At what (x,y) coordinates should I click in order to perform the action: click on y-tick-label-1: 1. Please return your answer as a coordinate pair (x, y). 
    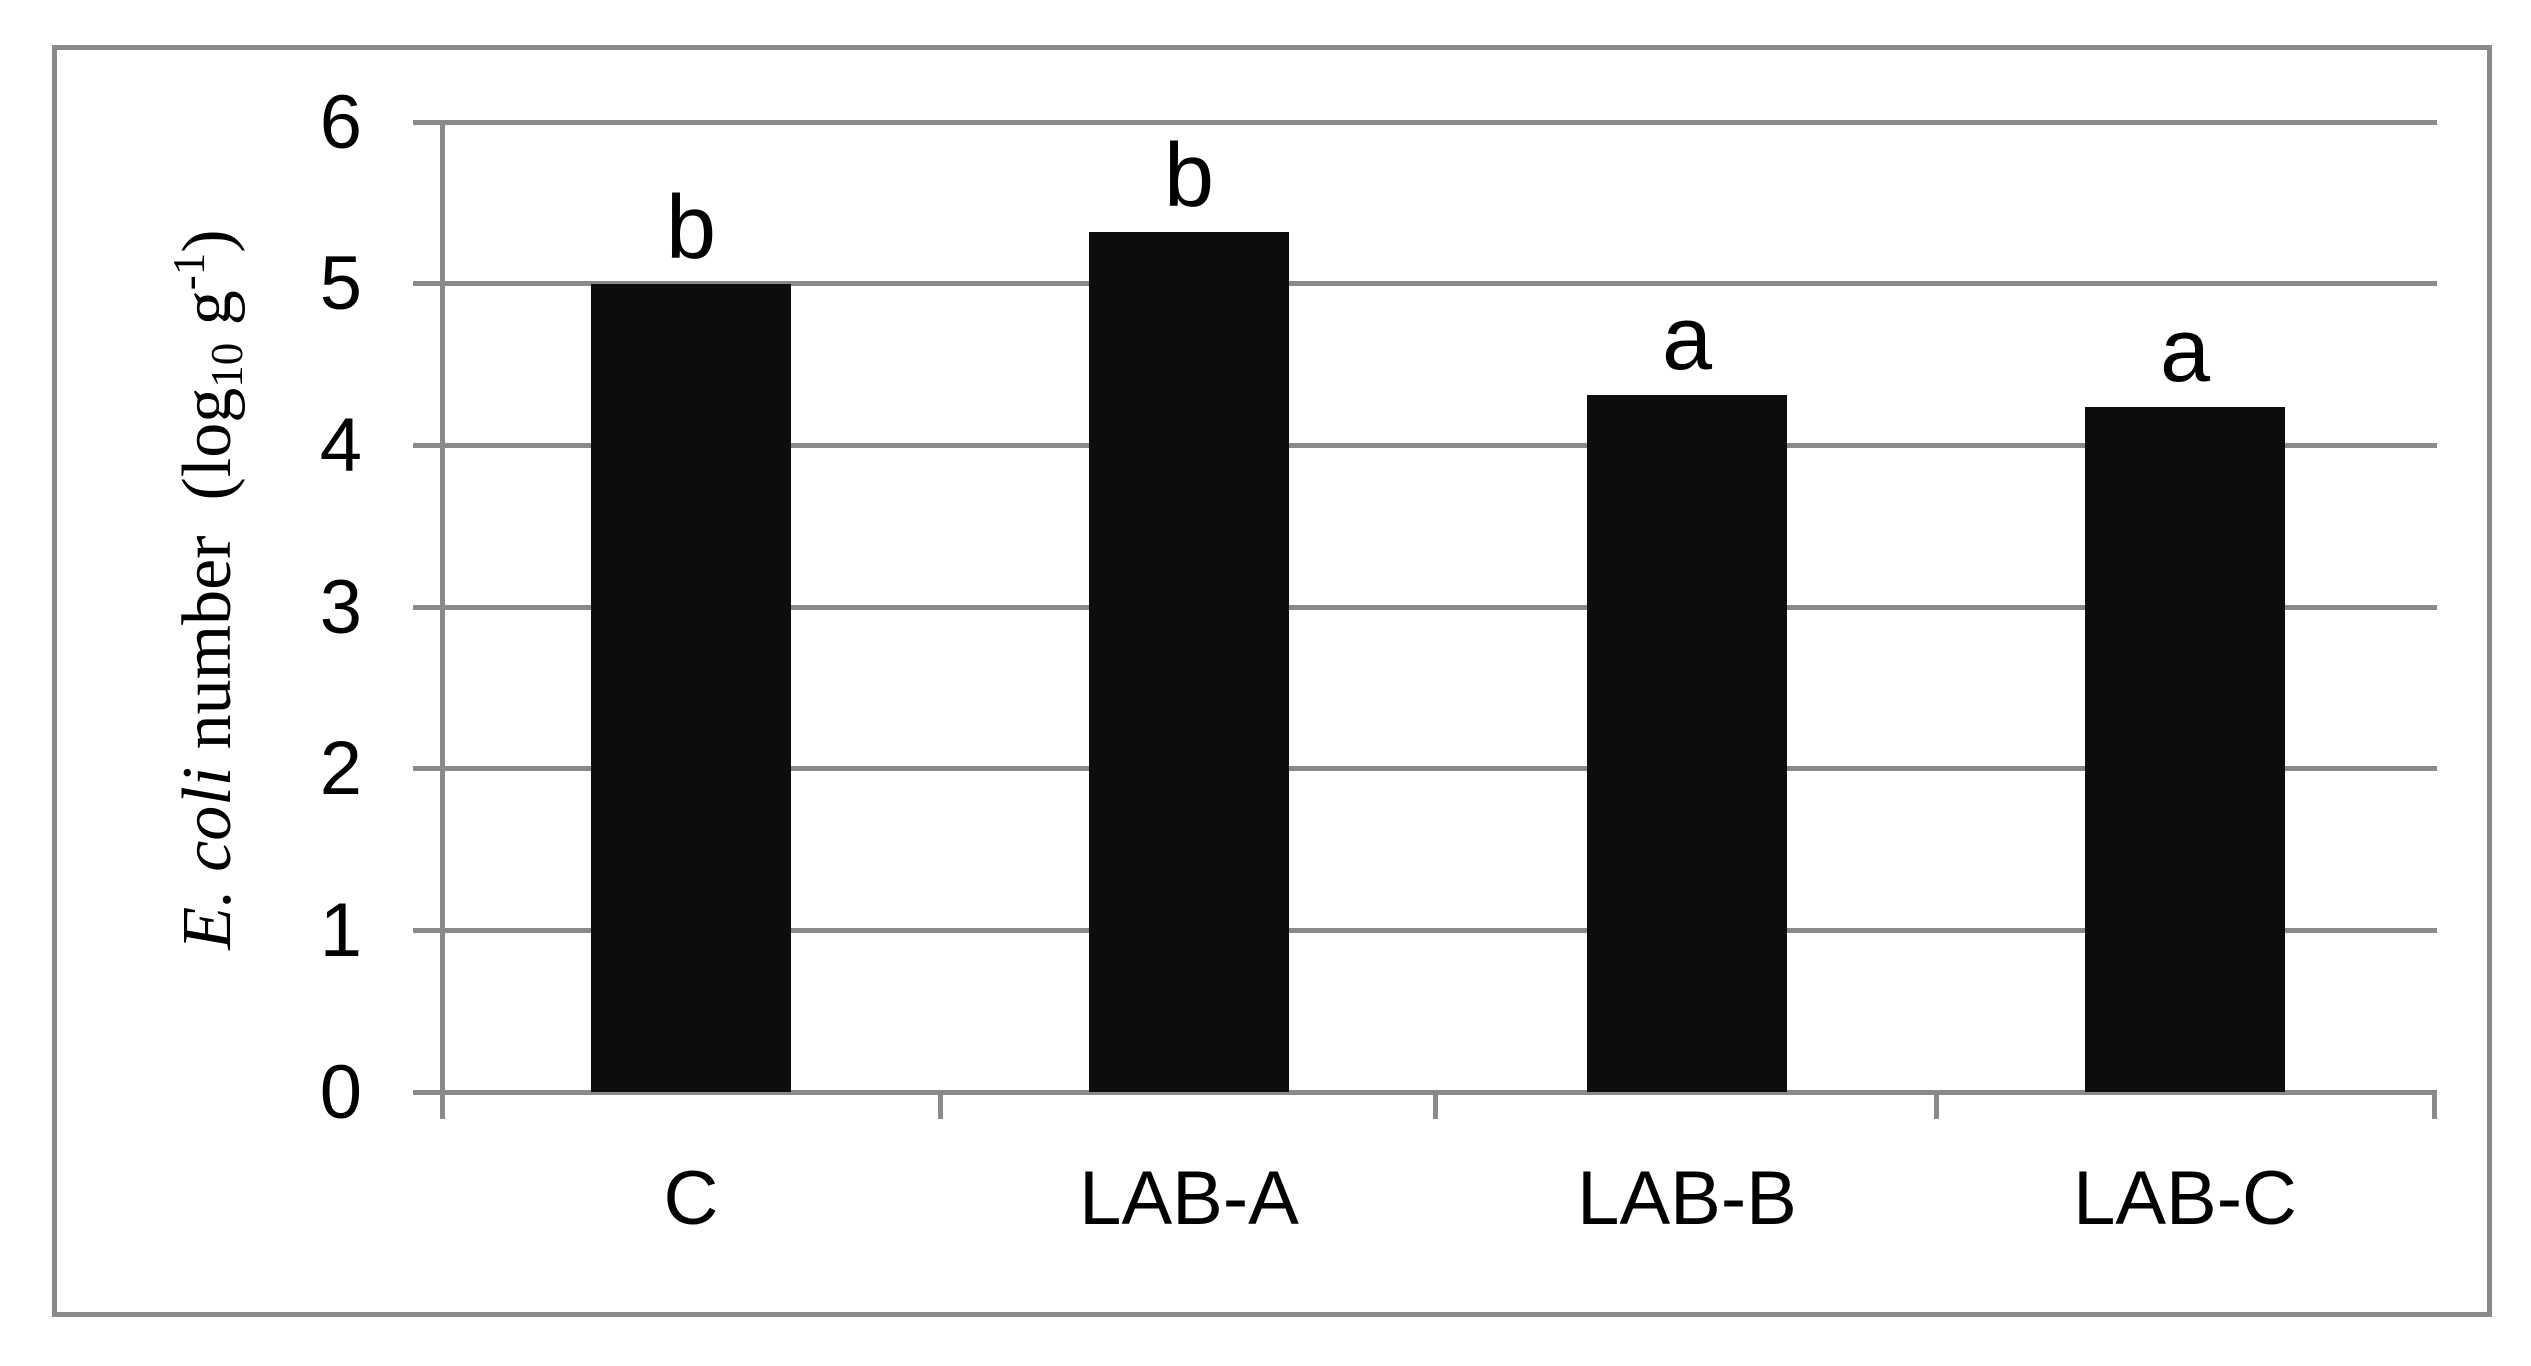
    Looking at the image, I should click on (340, 930).